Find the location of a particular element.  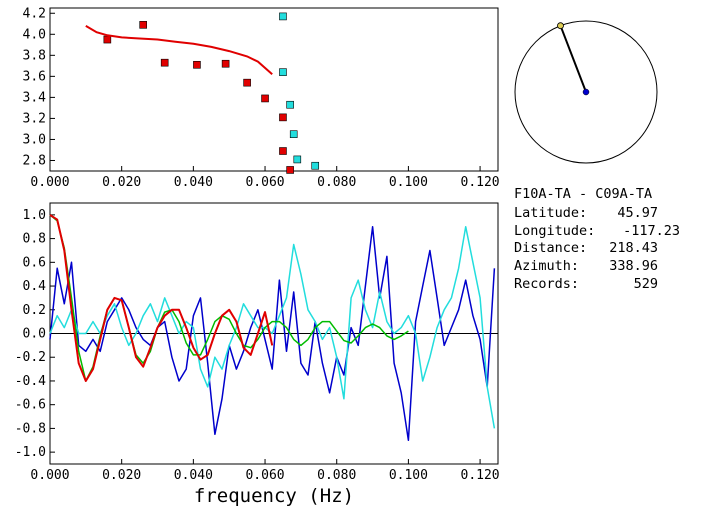

azimuth-value: 338.96 is located at coordinates (633, 266).